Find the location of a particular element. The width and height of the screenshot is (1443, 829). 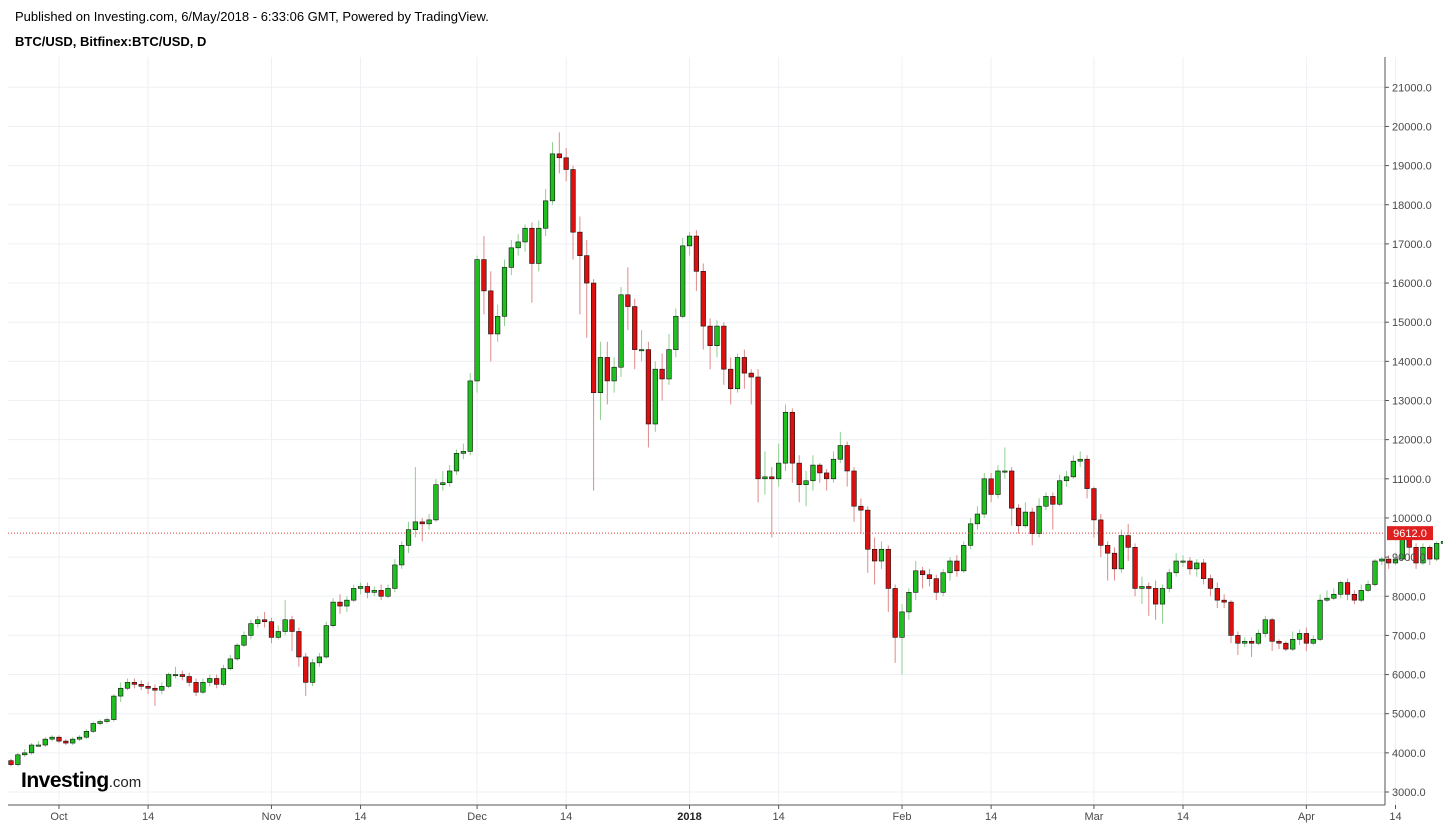

y-tick-label: 13000.0 is located at coordinates (1412, 402).